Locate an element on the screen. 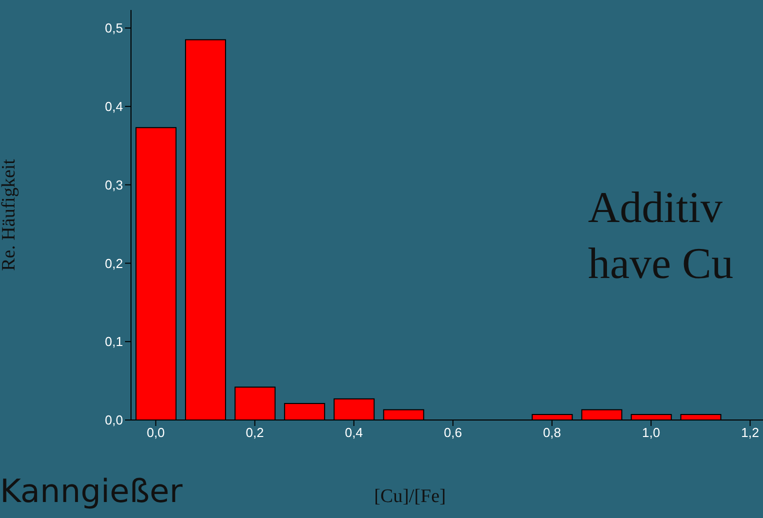 This screenshot has height=518, width=763. annotation: Additiv have Cu is located at coordinates (661, 236).